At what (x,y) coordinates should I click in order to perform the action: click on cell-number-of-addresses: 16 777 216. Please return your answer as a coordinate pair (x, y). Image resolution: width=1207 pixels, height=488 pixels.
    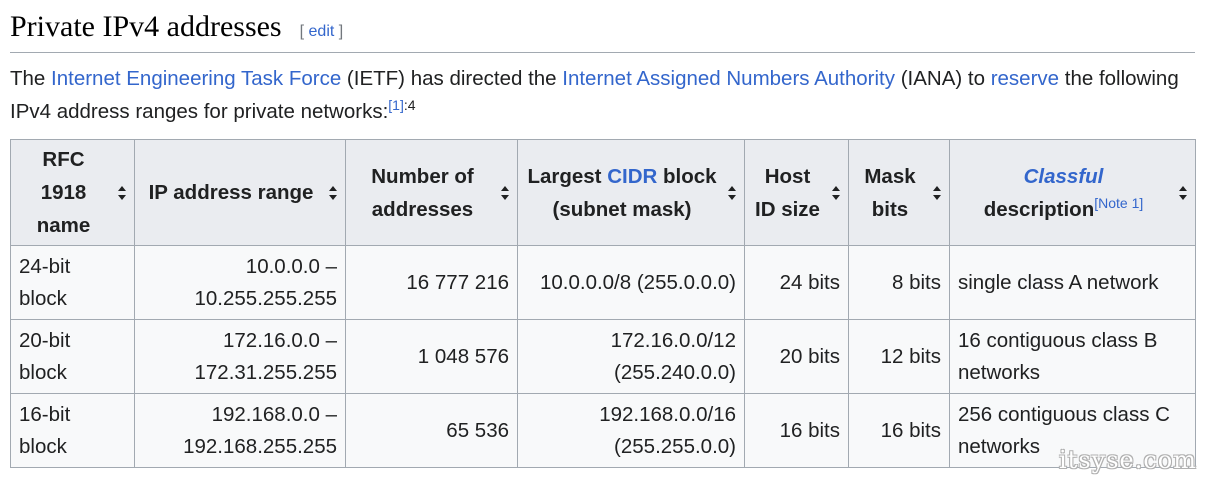
    Looking at the image, I should click on (431, 282).